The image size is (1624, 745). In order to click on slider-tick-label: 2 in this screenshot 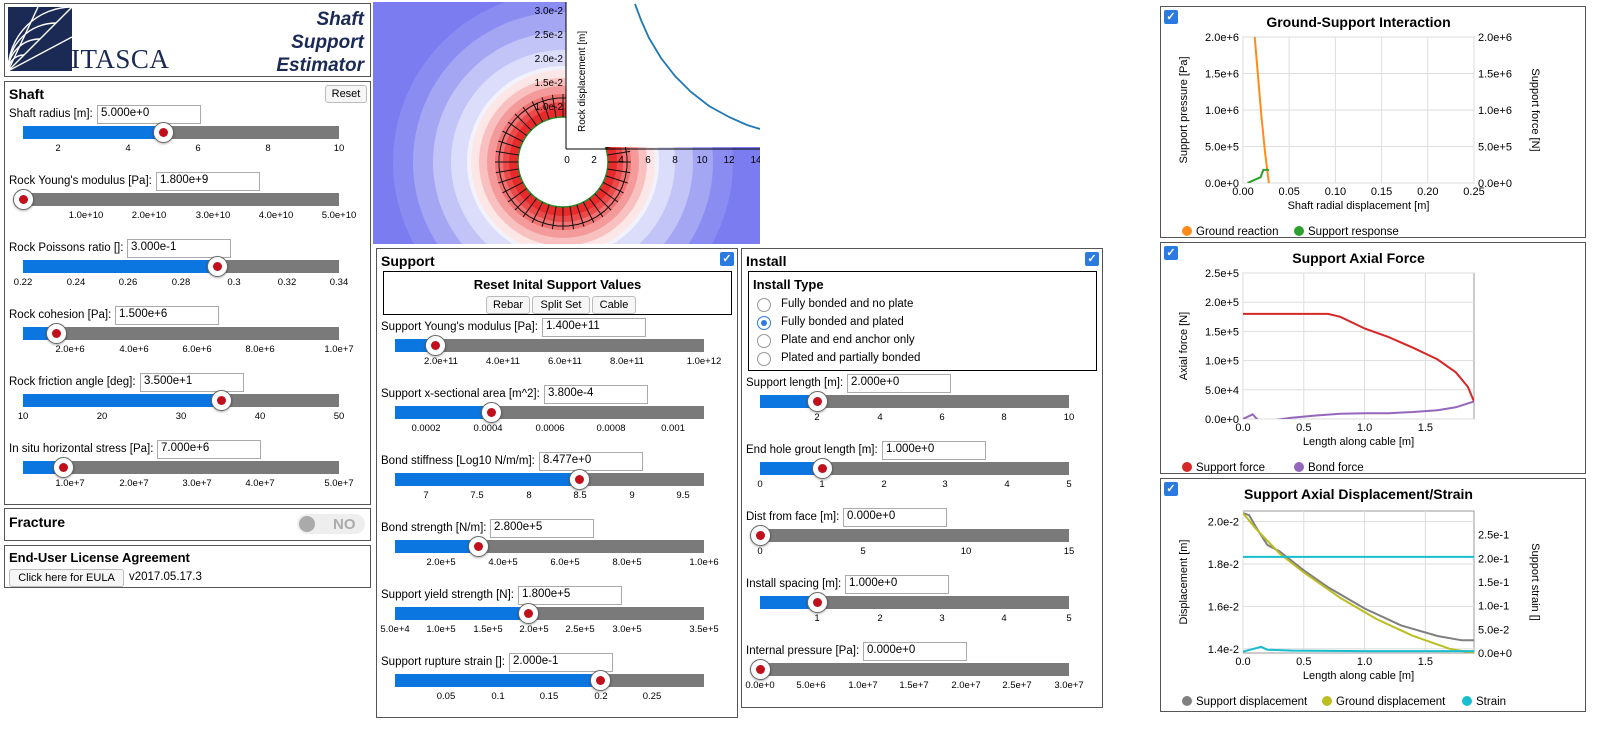, I will do `click(884, 484)`.